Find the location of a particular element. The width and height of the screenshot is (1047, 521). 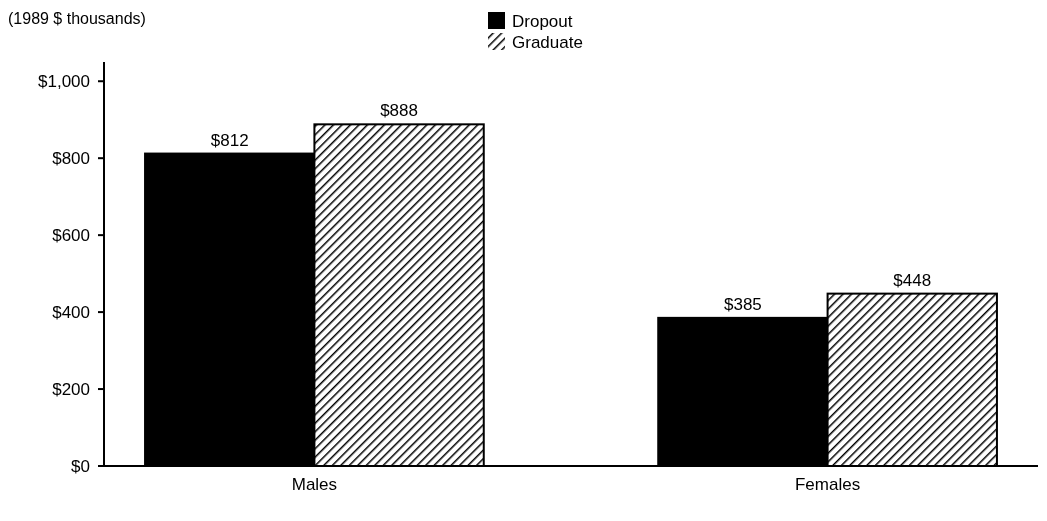

data-label: $385 is located at coordinates (743, 304).